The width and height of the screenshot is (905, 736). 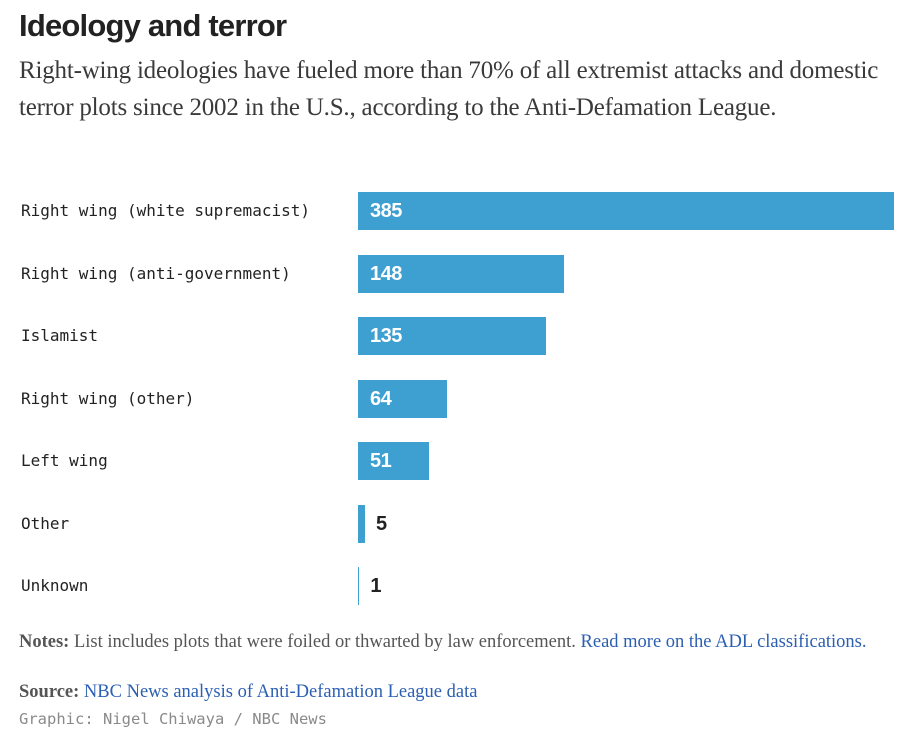 What do you see at coordinates (452, 591) in the screenshot?
I see `bar-row: Unknown 1` at bounding box center [452, 591].